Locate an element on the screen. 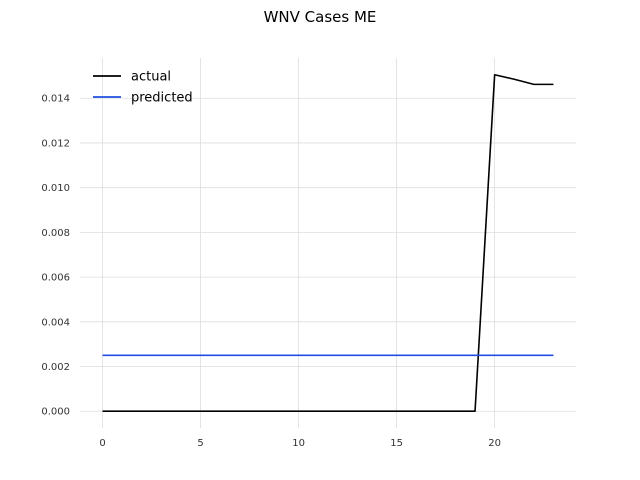  y-tick-label: 0.004 is located at coordinates (55, 322).